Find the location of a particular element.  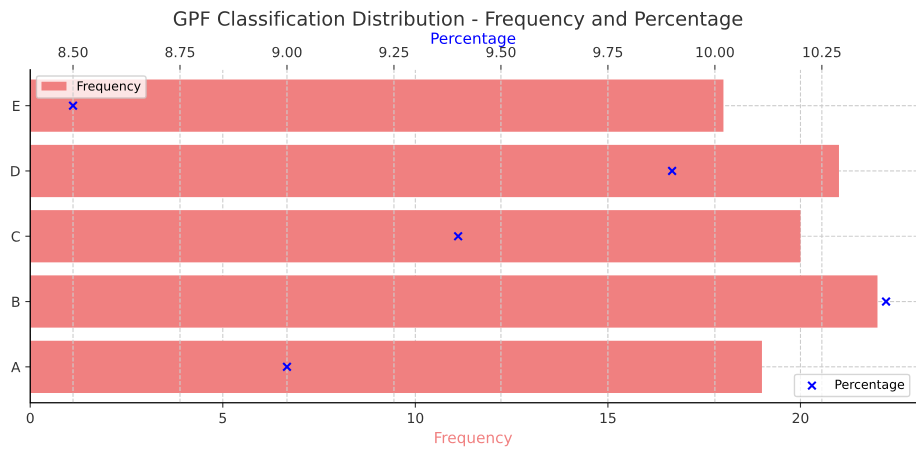

x2-tick-label: 9.00 is located at coordinates (287, 52).